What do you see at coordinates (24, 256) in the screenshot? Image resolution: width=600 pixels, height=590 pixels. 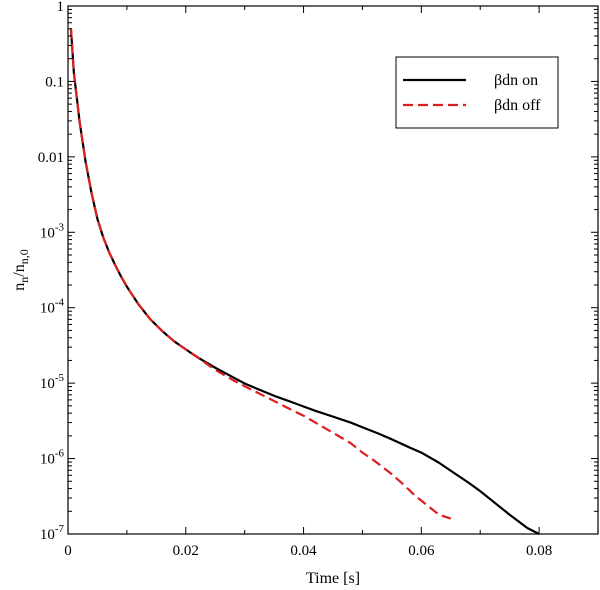 I see `y-axis-title-sub2: n,0` at bounding box center [24, 256].